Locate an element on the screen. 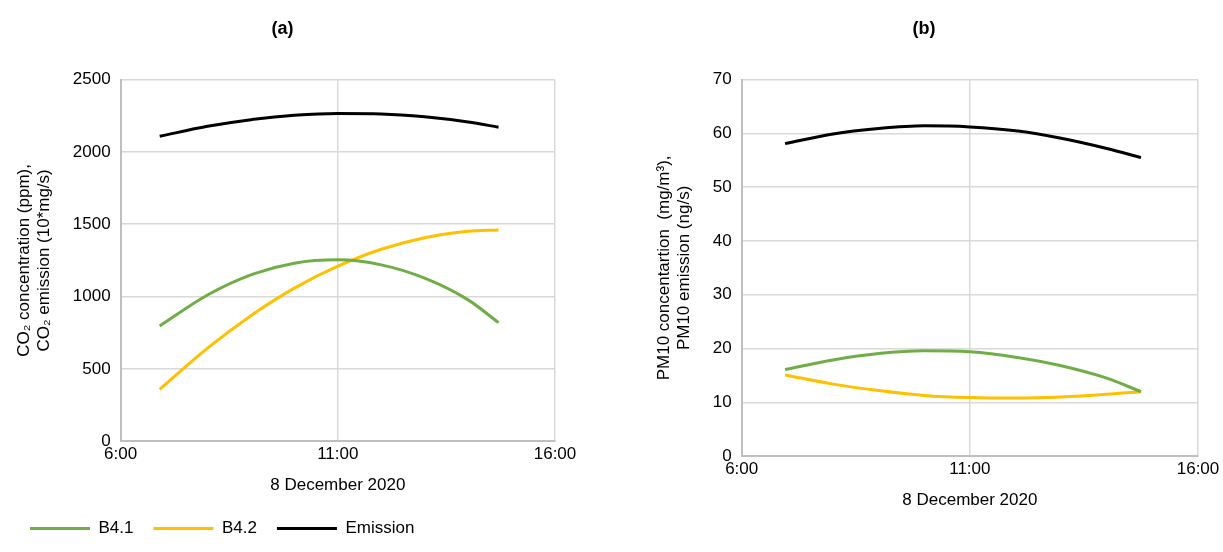 The height and width of the screenshot is (552, 1223). y-tick-label: 2500 is located at coordinates (91, 79).